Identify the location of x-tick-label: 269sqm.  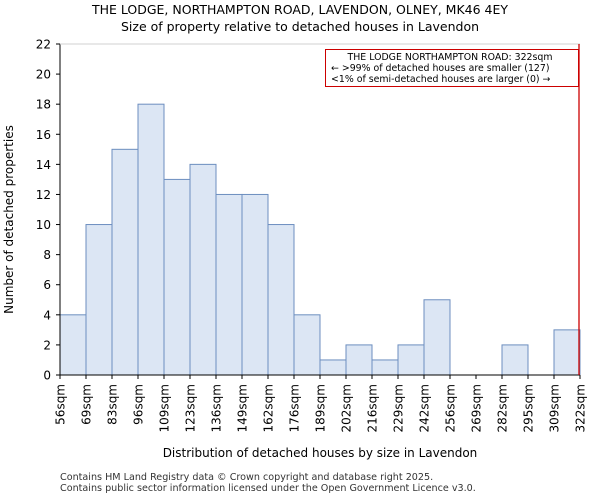
(477, 408).